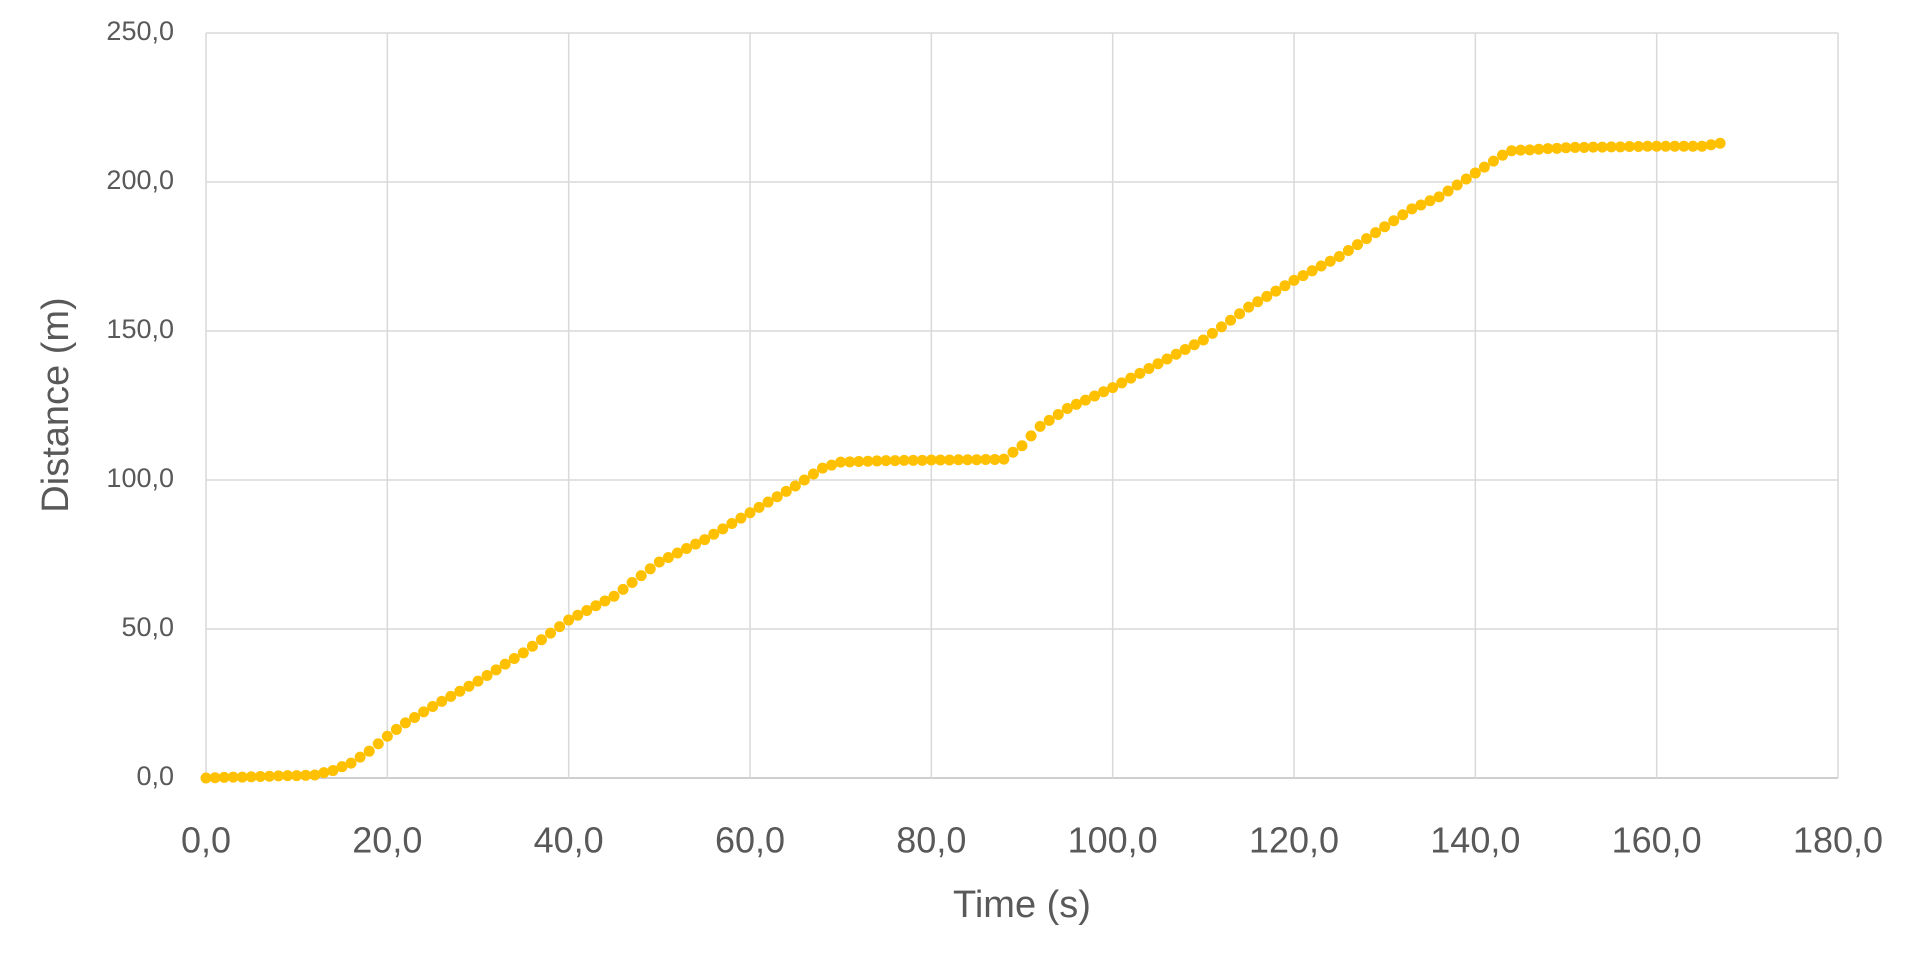 This screenshot has width=1906, height=954. What do you see at coordinates (56, 404) in the screenshot?
I see `y-axis-title: Distance (m)` at bounding box center [56, 404].